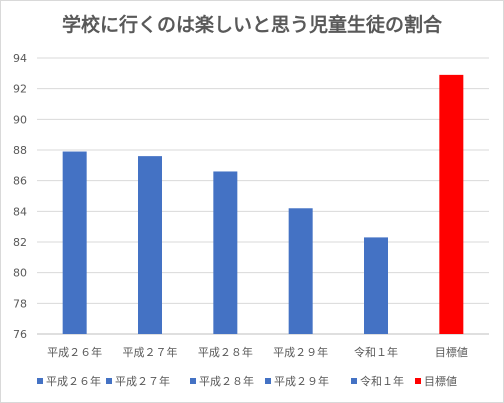  I want to click on legend-label: 令和１年, so click(382, 381).